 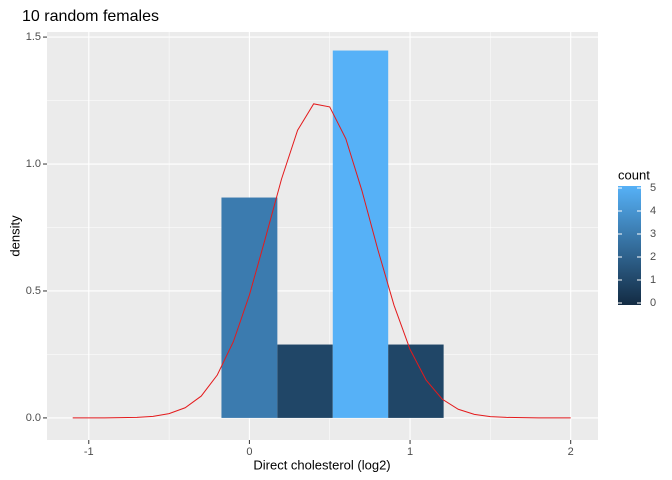 What do you see at coordinates (653, 280) in the screenshot?
I see `legend-tick-label: 1` at bounding box center [653, 280].